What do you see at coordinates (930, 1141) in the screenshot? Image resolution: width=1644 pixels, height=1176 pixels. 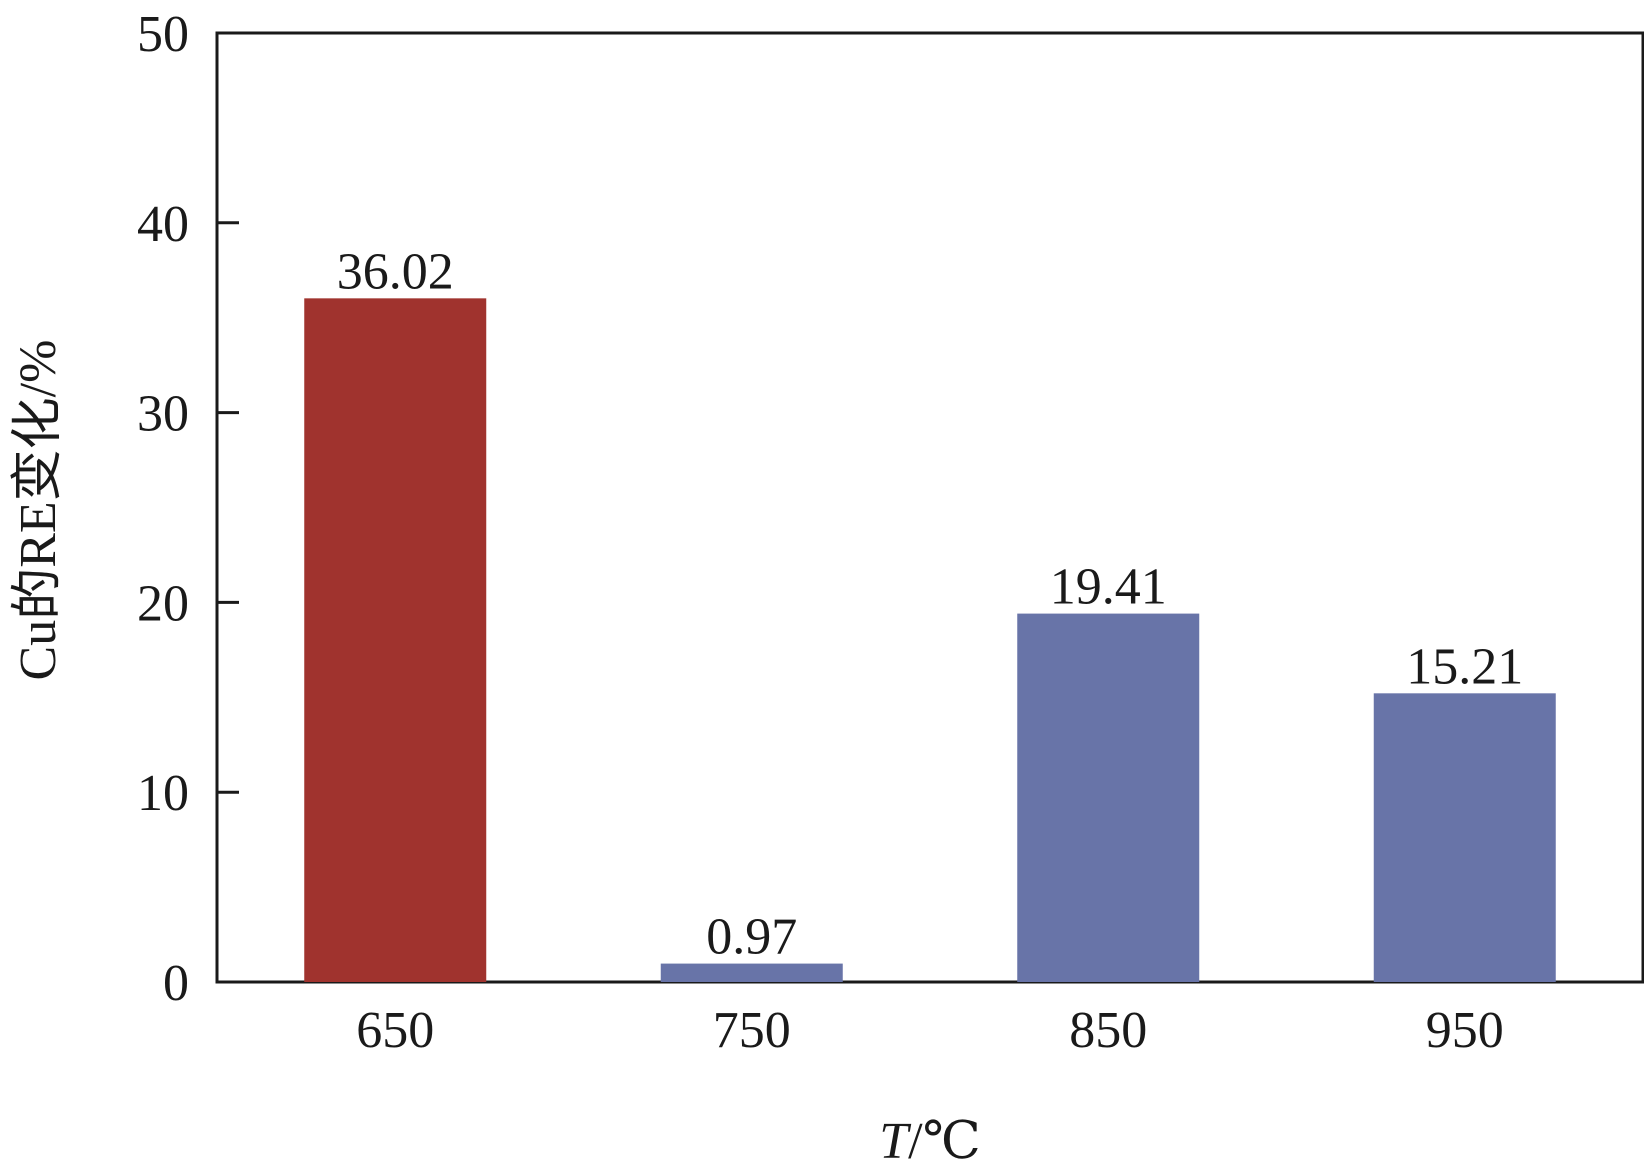 I see `x-axis-title: T/℃` at bounding box center [930, 1141].